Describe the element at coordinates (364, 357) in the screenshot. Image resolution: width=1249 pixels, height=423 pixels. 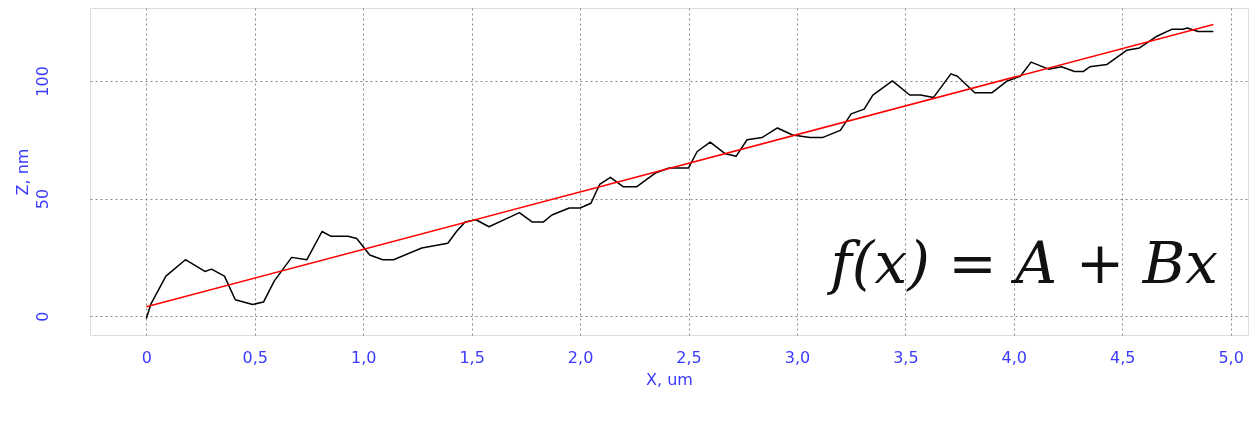
I see `x-tick-label: 1,0` at that location.